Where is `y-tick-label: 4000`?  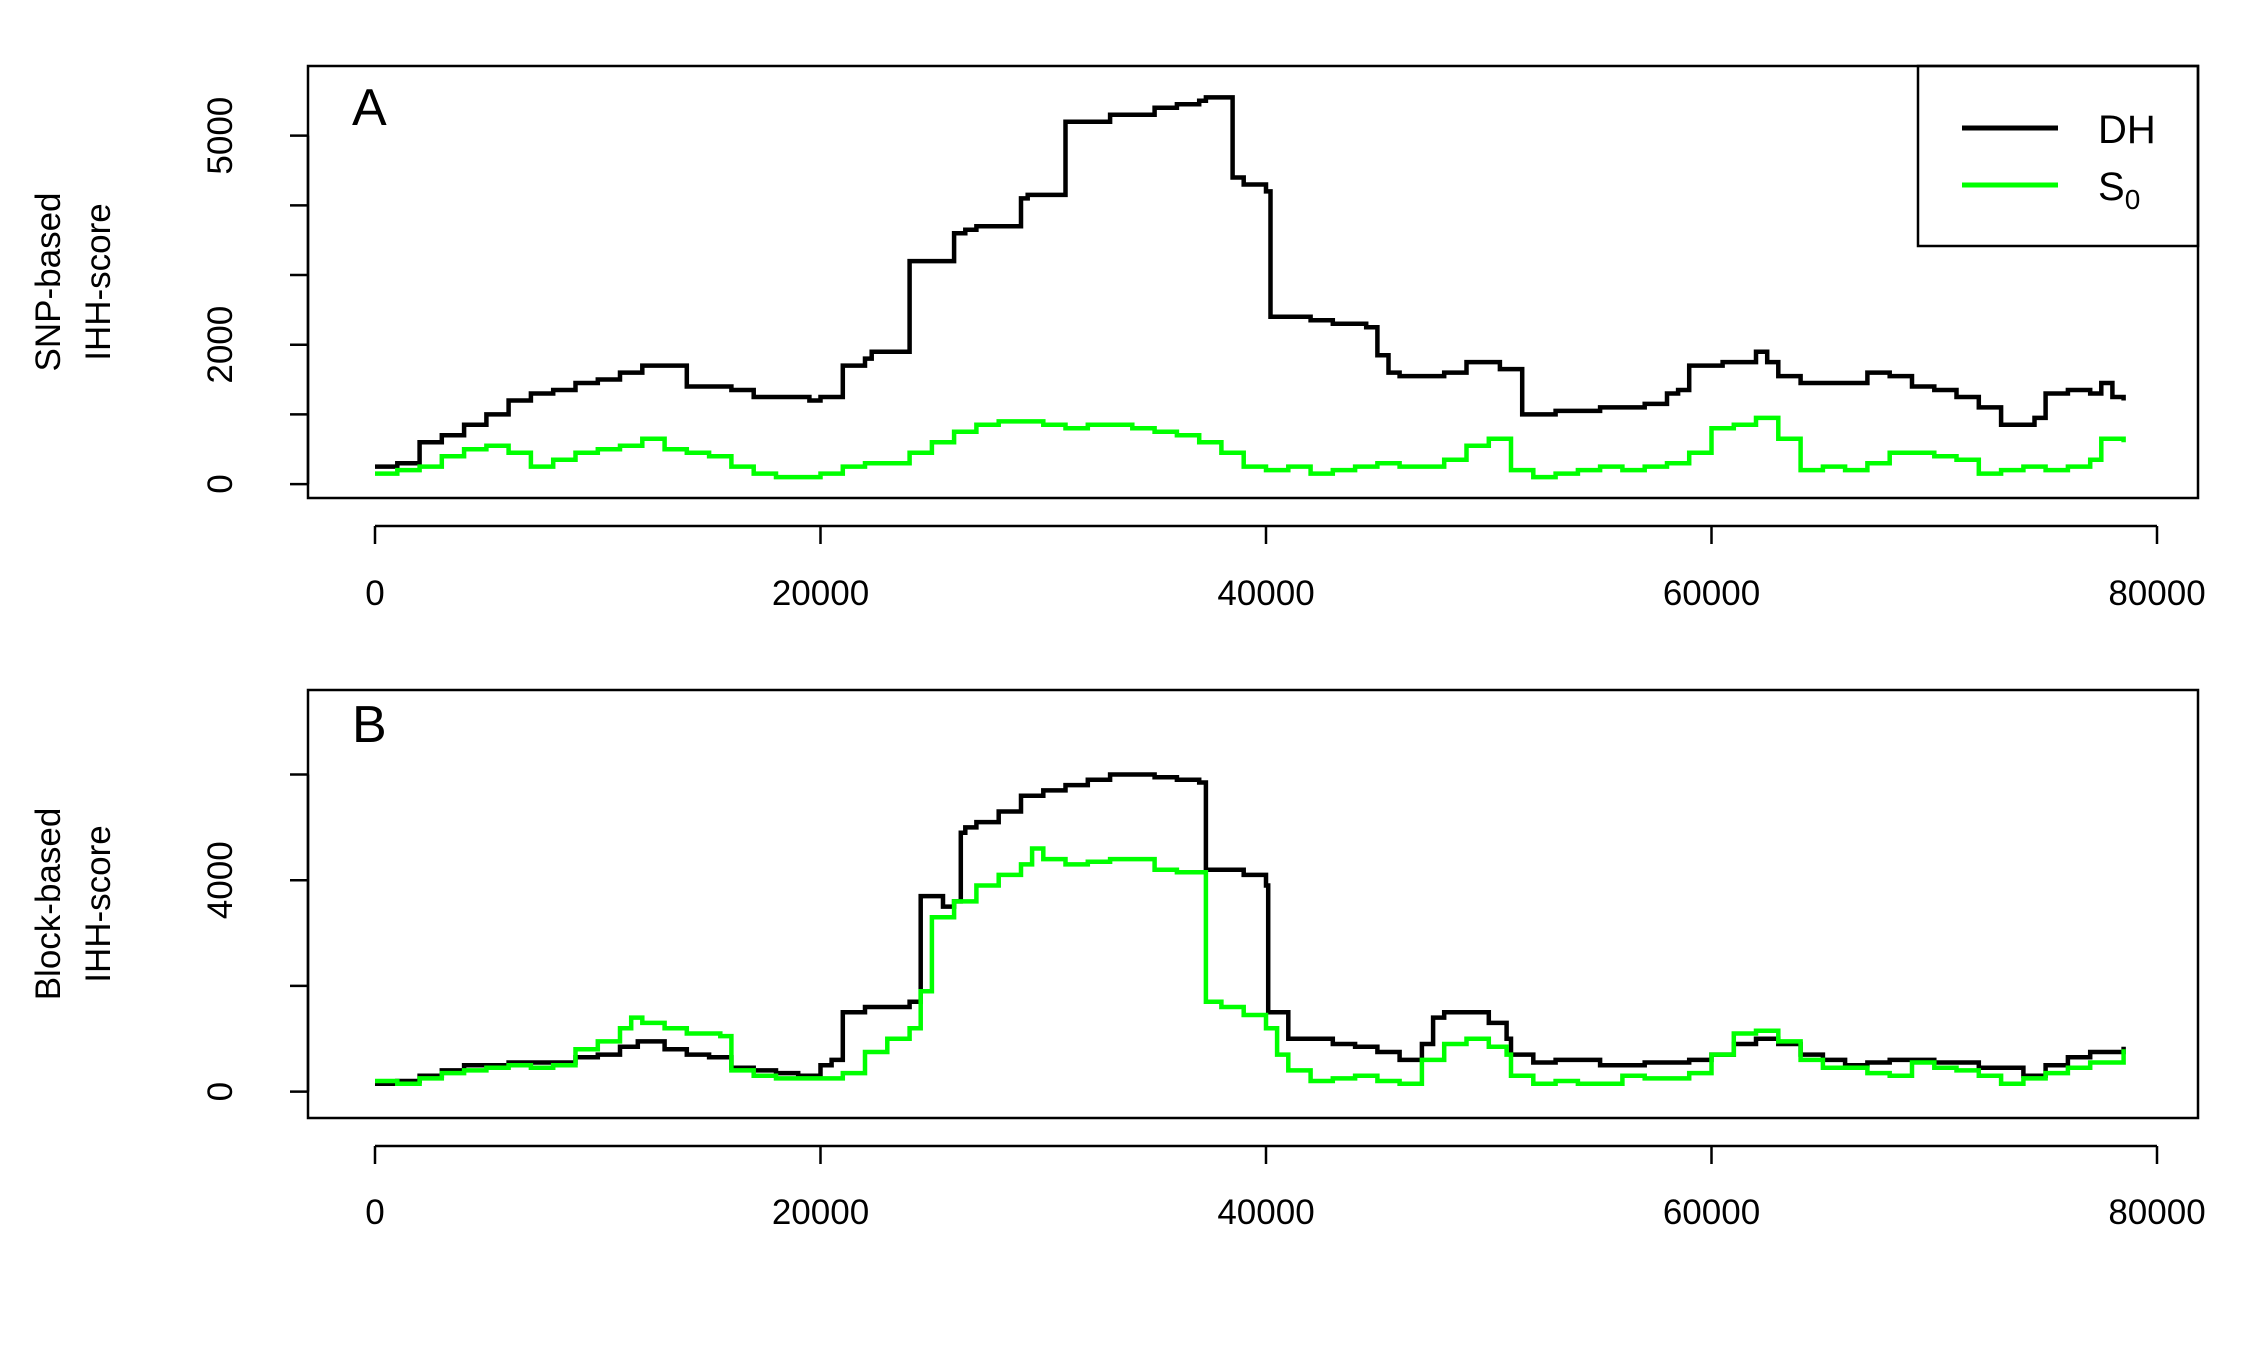 y-tick-label: 4000 is located at coordinates (220, 880).